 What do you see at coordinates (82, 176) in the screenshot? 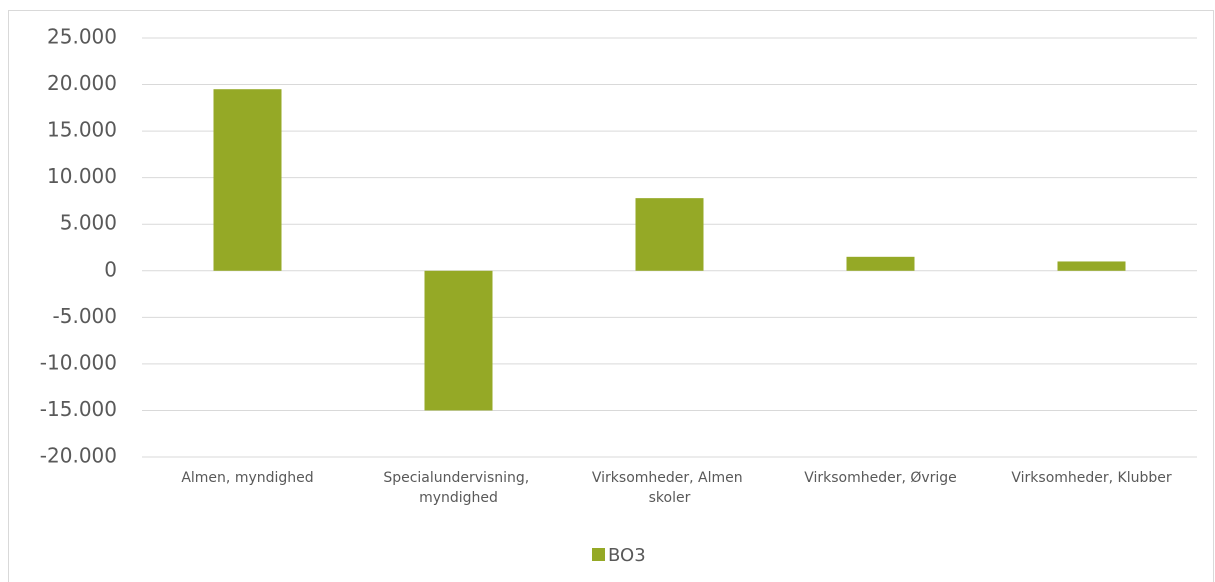
I see `y-tick-label: 10.000` at bounding box center [82, 176].